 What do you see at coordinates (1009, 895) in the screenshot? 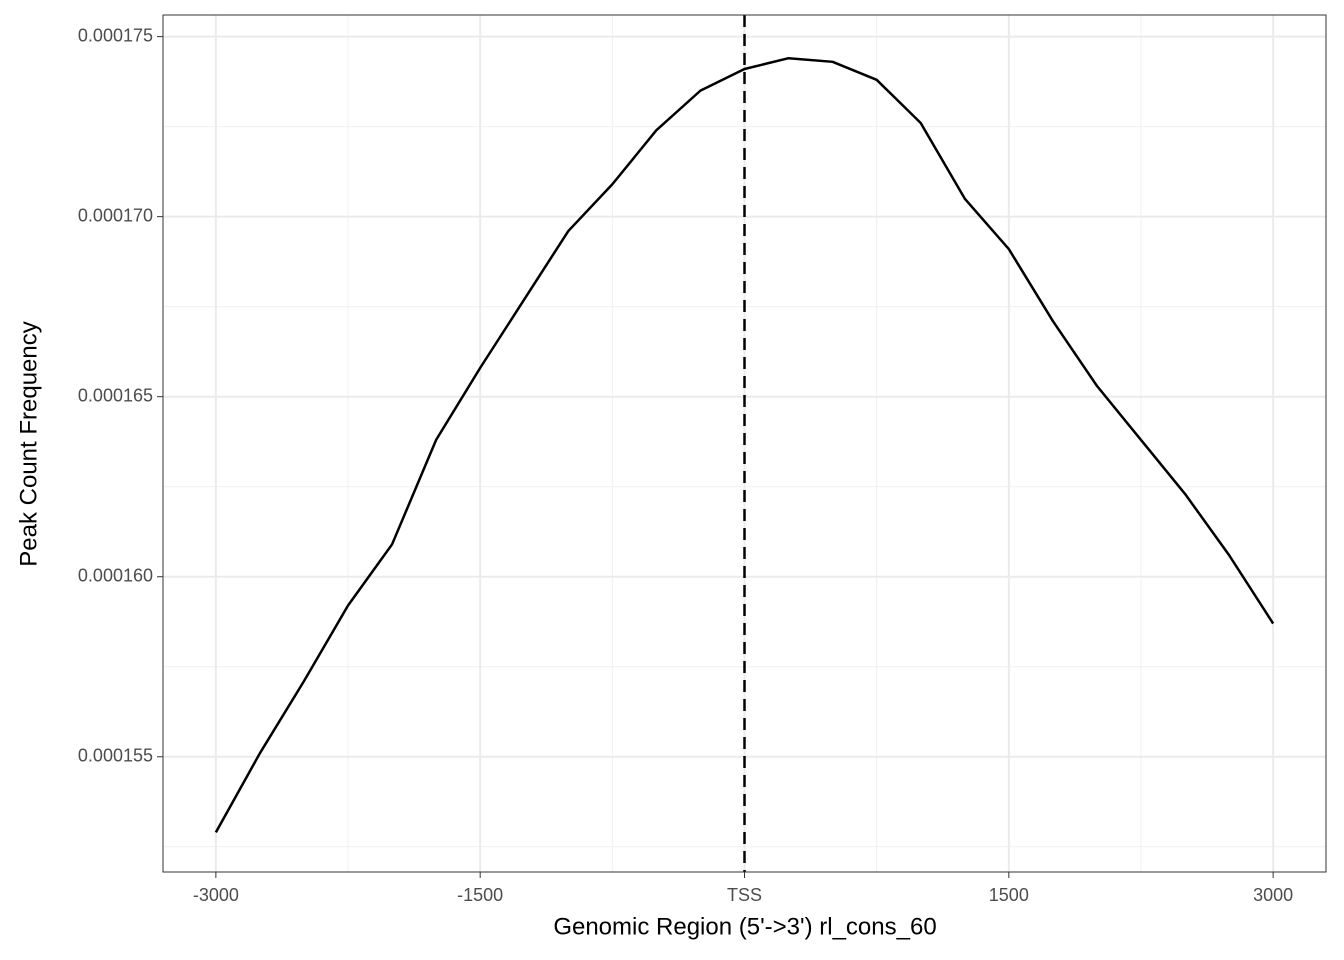
I see `x-tick-label: 1500` at bounding box center [1009, 895].